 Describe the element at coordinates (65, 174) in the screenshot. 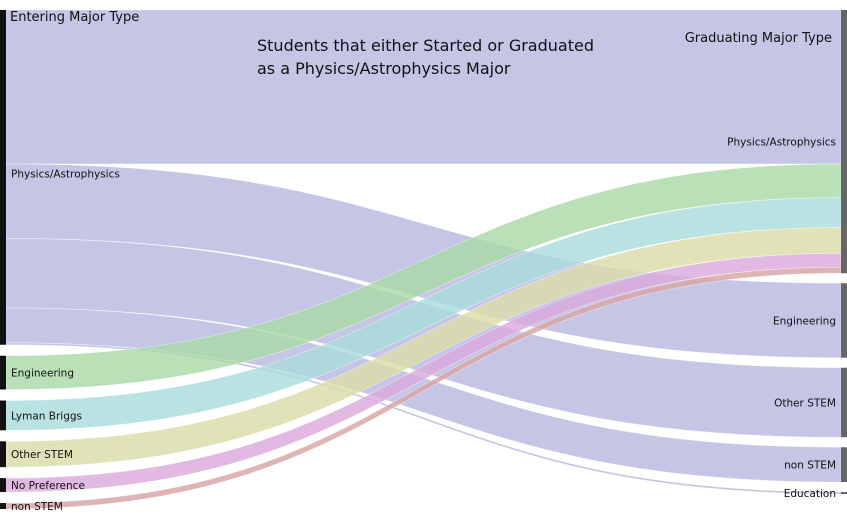

I see `source-label-physics-astrophysics: Physics/Astrophysics` at that location.